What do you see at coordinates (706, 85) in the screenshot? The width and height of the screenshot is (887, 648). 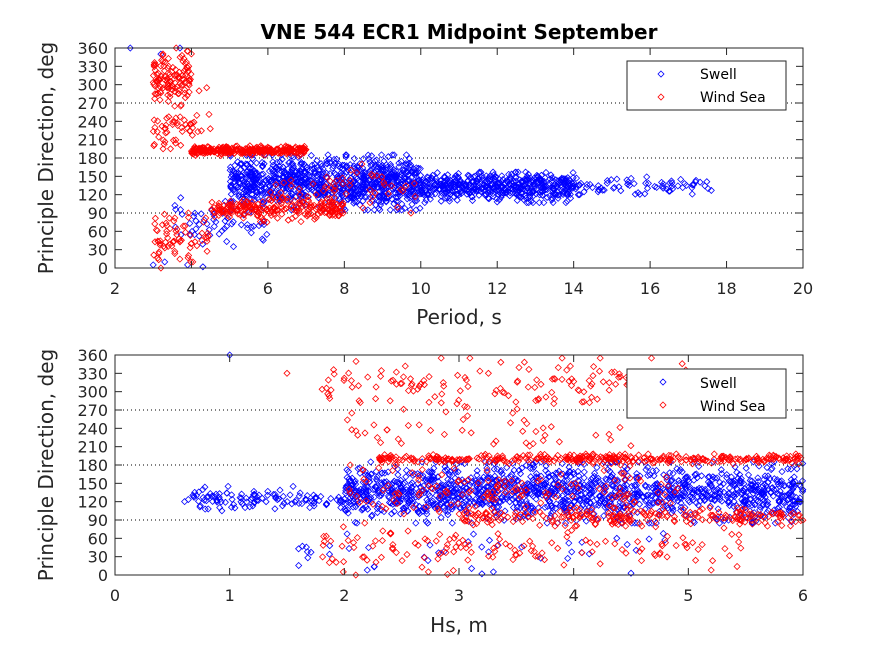 I see `legend: Swell Wind Sea` at bounding box center [706, 85].